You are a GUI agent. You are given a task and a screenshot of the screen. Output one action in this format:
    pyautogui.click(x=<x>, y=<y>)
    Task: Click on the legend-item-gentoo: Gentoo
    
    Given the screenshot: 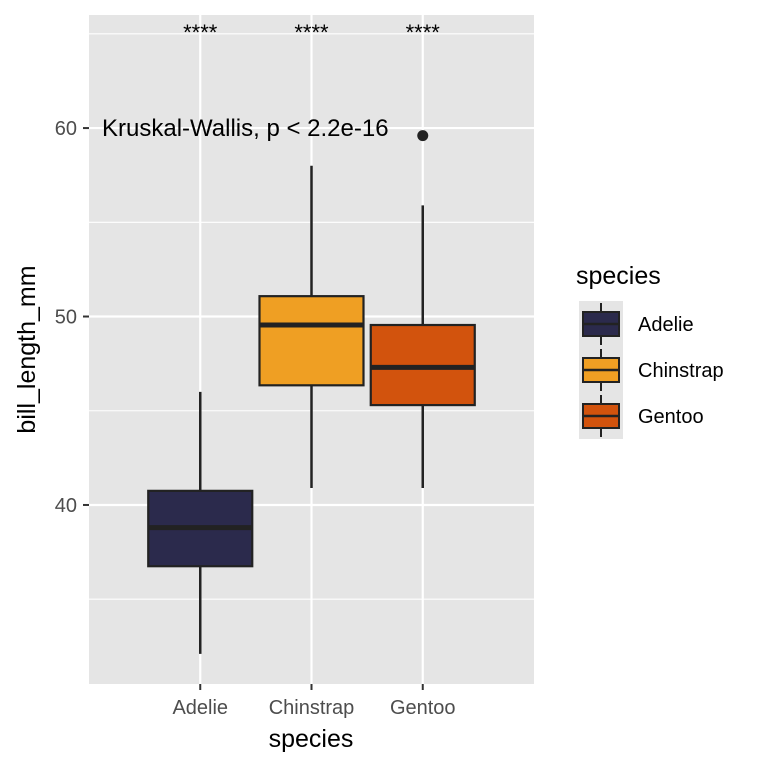 What is the action you would take?
    pyautogui.click(x=641, y=416)
    